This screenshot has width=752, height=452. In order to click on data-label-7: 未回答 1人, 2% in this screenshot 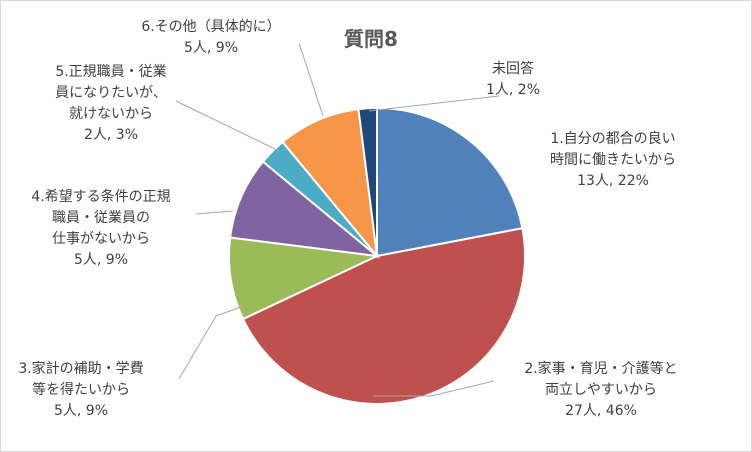, I will do `click(513, 79)`.